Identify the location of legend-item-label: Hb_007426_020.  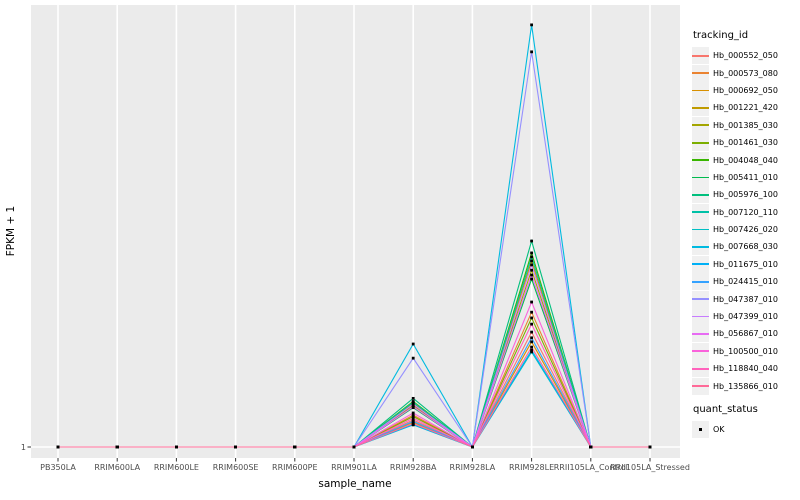
(745, 230).